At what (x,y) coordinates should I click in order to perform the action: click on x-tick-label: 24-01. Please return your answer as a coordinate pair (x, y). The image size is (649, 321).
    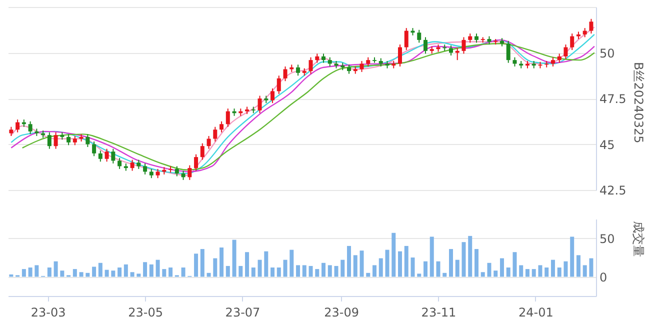
    Looking at the image, I should click on (536, 313).